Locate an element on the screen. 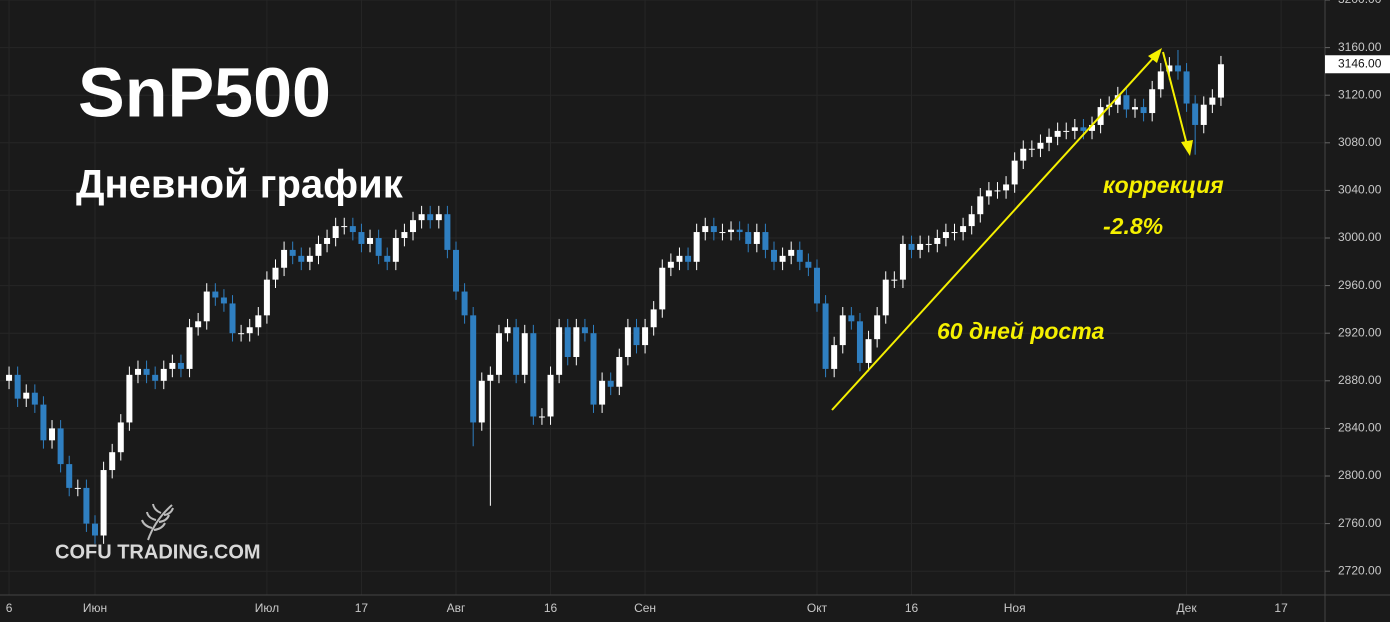 This screenshot has width=1390, height=622. y-tick-label: 2880.00 is located at coordinates (1360, 380).